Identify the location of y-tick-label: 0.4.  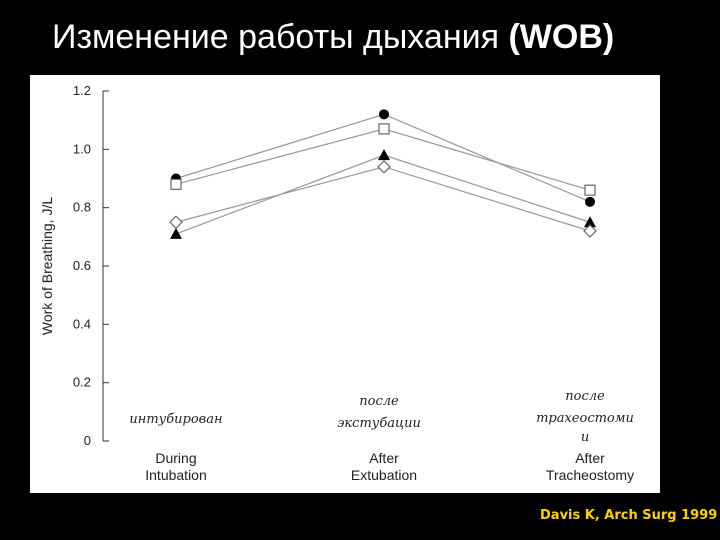
(82, 323).